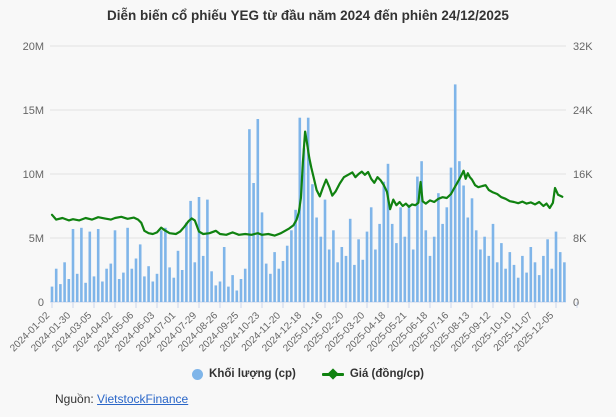 The height and width of the screenshot is (417, 616). What do you see at coordinates (583, 175) in the screenshot?
I see `y-right-tick-label: 16K` at bounding box center [583, 175].